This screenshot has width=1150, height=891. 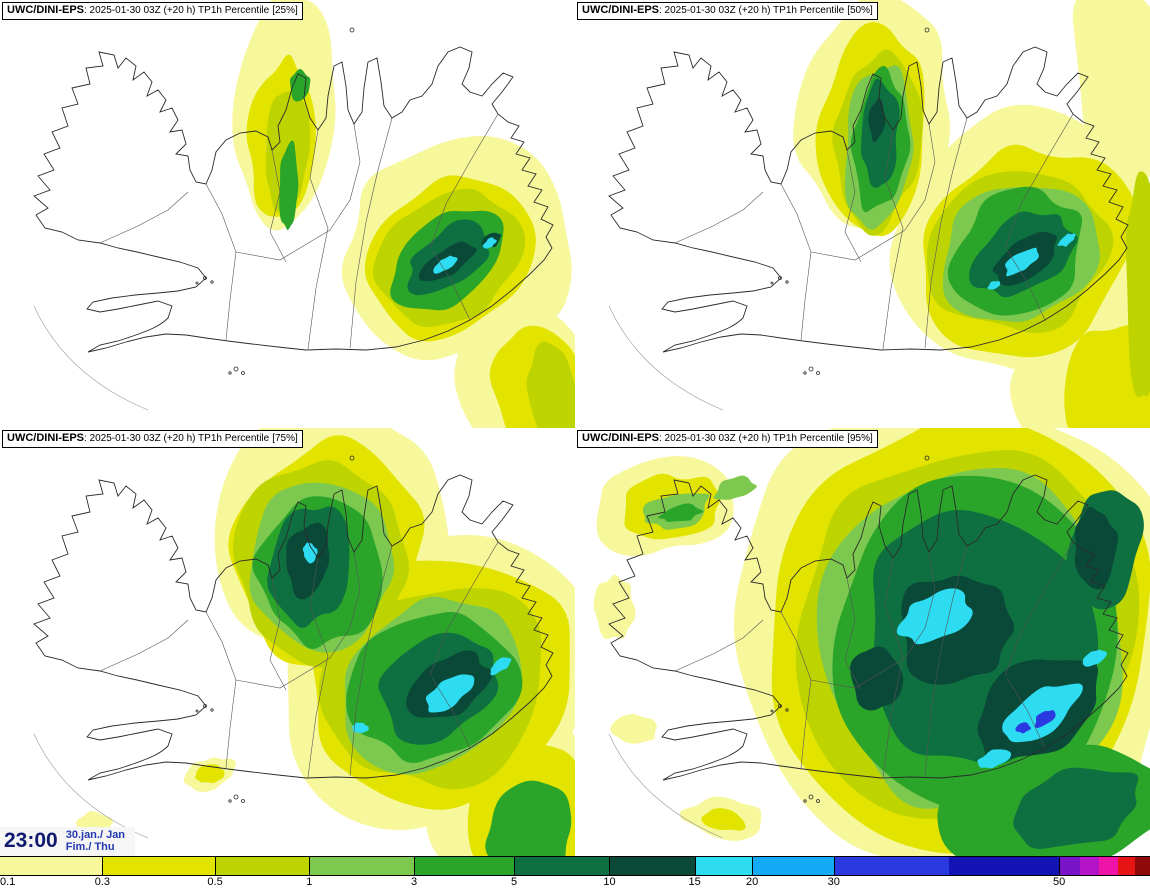 I want to click on colorbar-tick-label: 0.3, so click(x=102, y=882).